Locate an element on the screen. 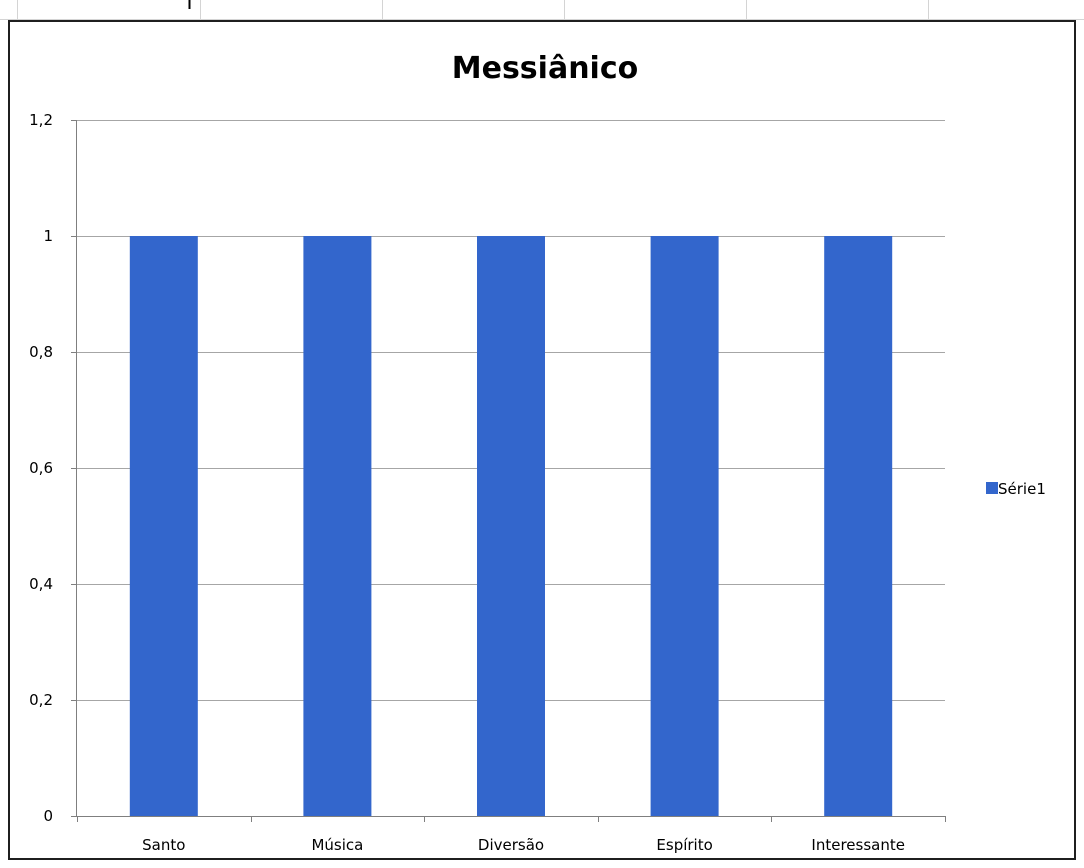 This screenshot has width=1084, height=868. x-tick-label: Interessante is located at coordinates (858, 845).